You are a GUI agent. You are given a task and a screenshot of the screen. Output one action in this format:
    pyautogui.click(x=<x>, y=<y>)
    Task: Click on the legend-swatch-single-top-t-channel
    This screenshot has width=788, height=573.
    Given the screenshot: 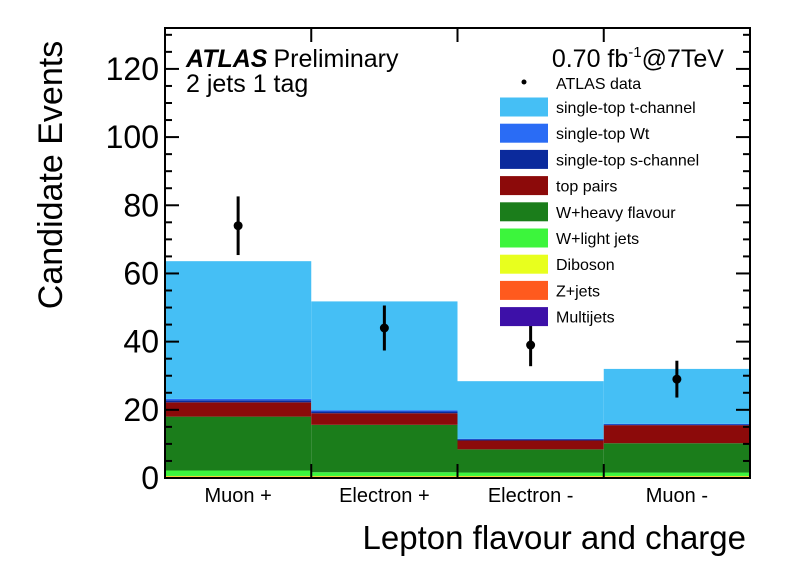 What is the action you would take?
    pyautogui.click(x=524, y=107)
    